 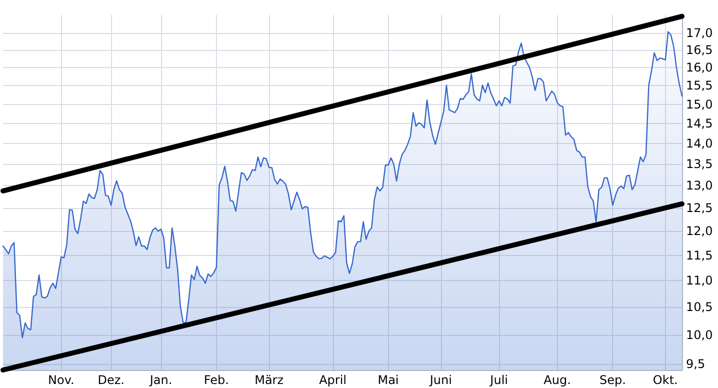 I want to click on x-tick-label: Juni, so click(x=440, y=380).